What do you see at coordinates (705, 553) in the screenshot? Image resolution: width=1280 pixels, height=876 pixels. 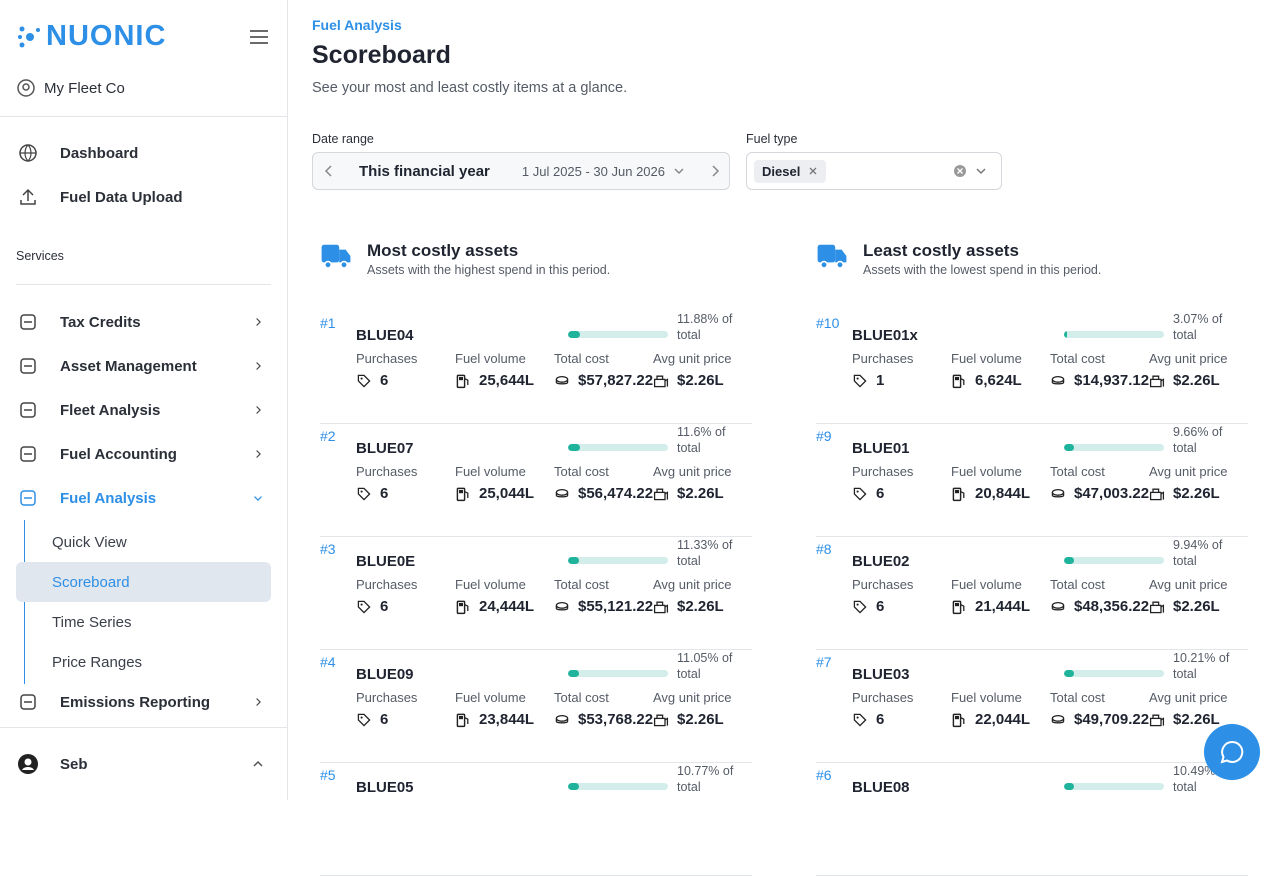 I see `share-label: 11.33% of total` at bounding box center [705, 553].